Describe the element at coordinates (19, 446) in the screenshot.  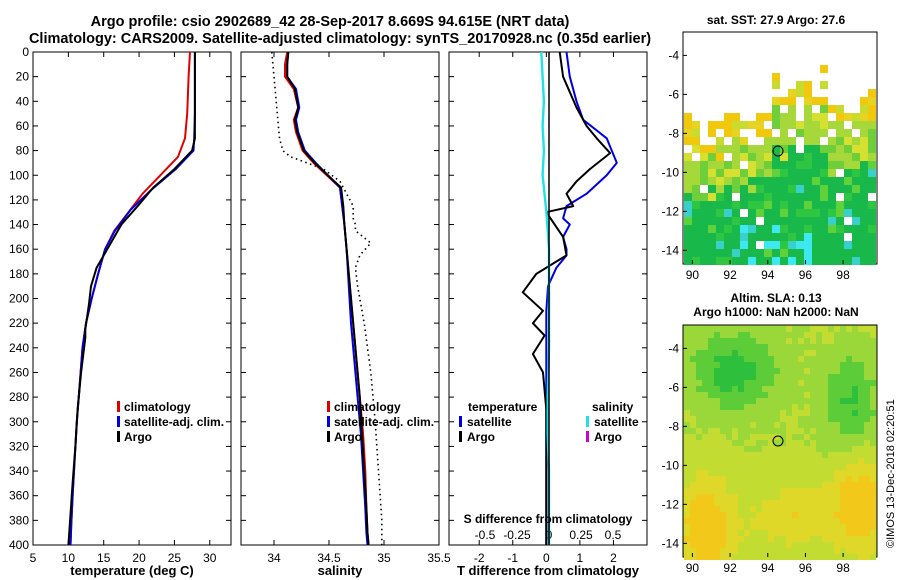
I see `depth-tick-label: 320` at that location.